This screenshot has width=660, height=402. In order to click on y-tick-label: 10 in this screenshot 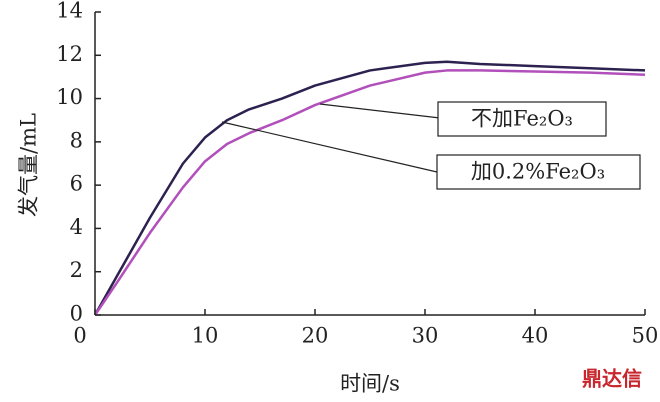, I will do `click(69, 97)`.